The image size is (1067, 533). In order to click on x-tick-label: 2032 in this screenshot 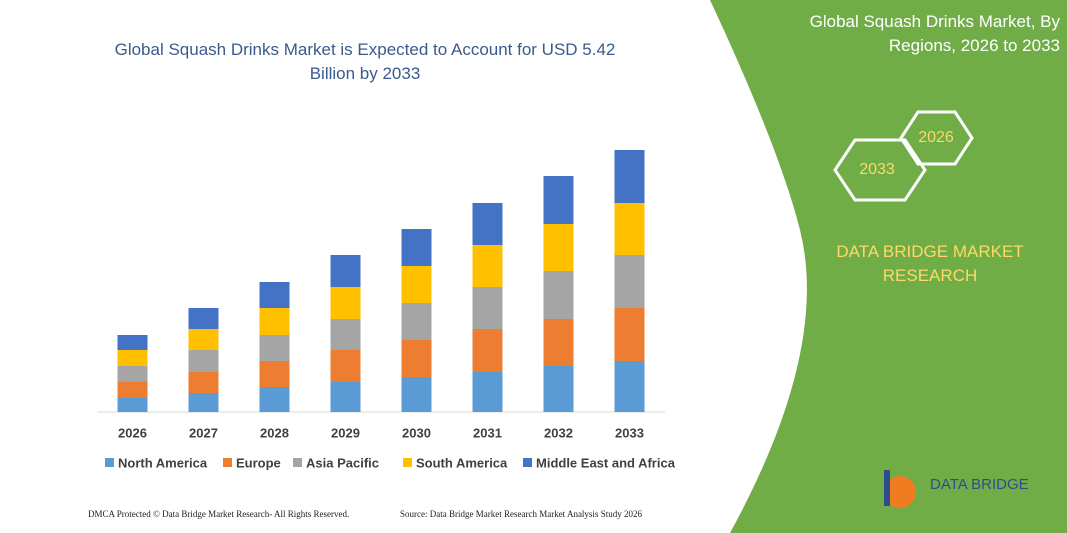, I will do `click(558, 432)`.